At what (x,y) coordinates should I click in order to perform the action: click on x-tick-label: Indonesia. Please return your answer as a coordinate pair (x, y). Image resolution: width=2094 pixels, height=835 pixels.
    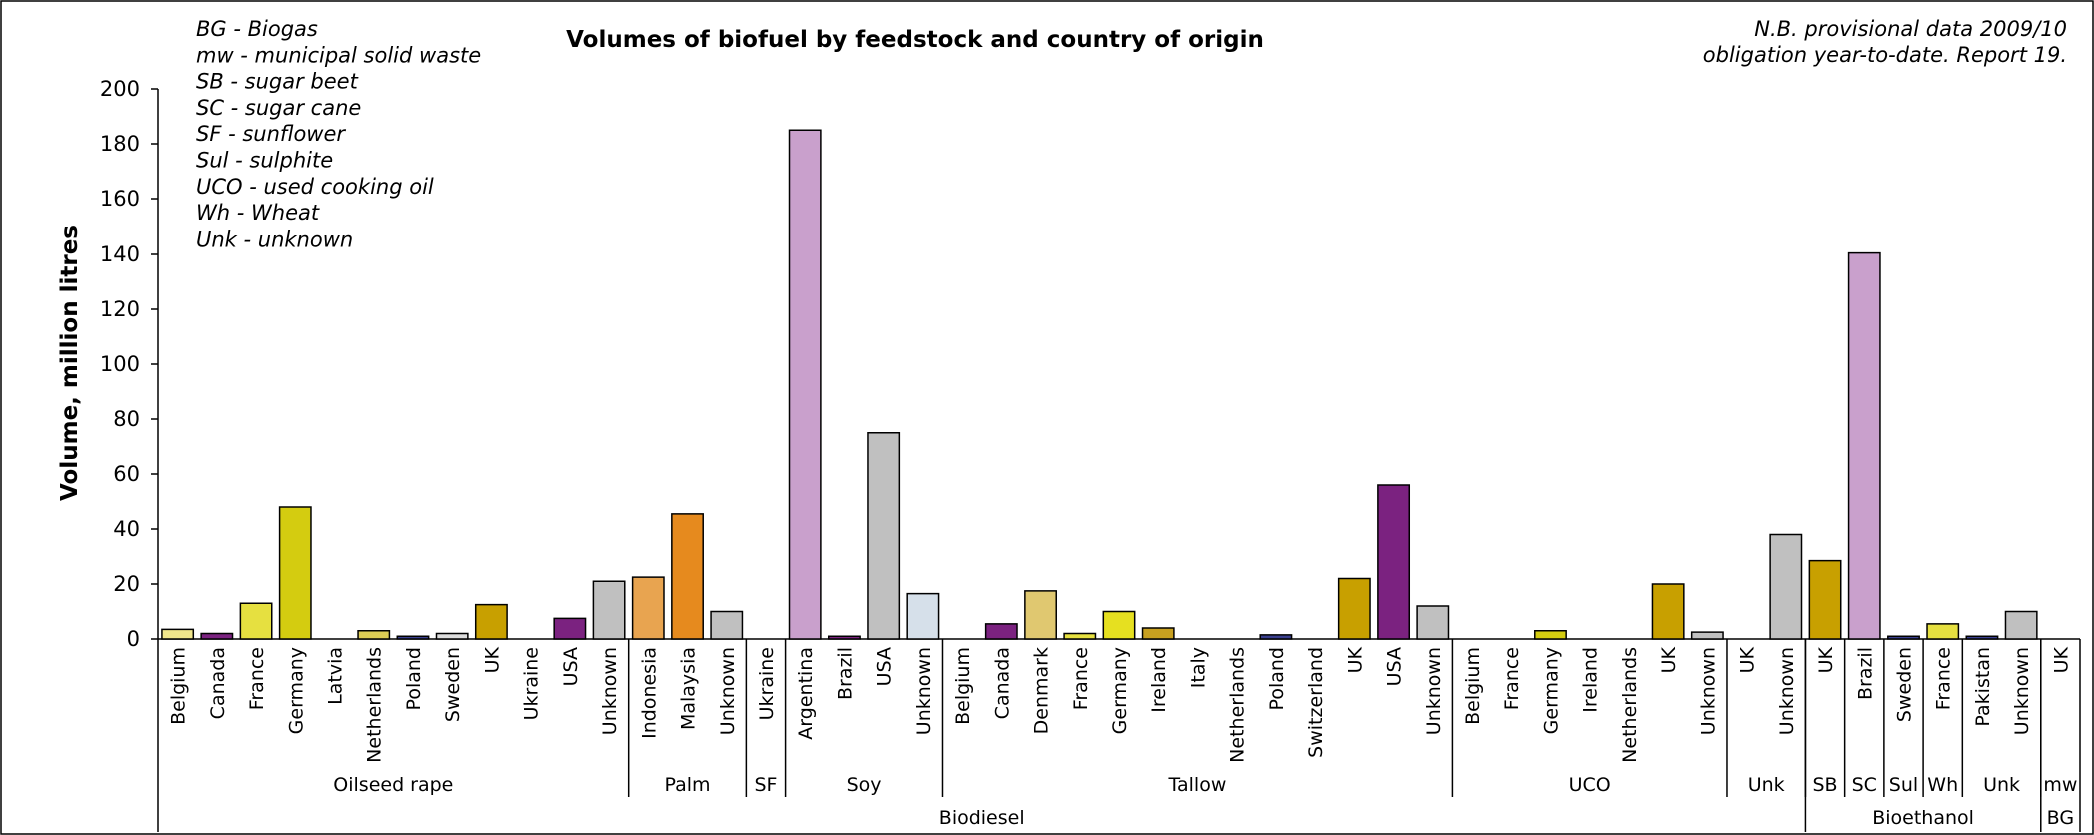
    Looking at the image, I should click on (649, 693).